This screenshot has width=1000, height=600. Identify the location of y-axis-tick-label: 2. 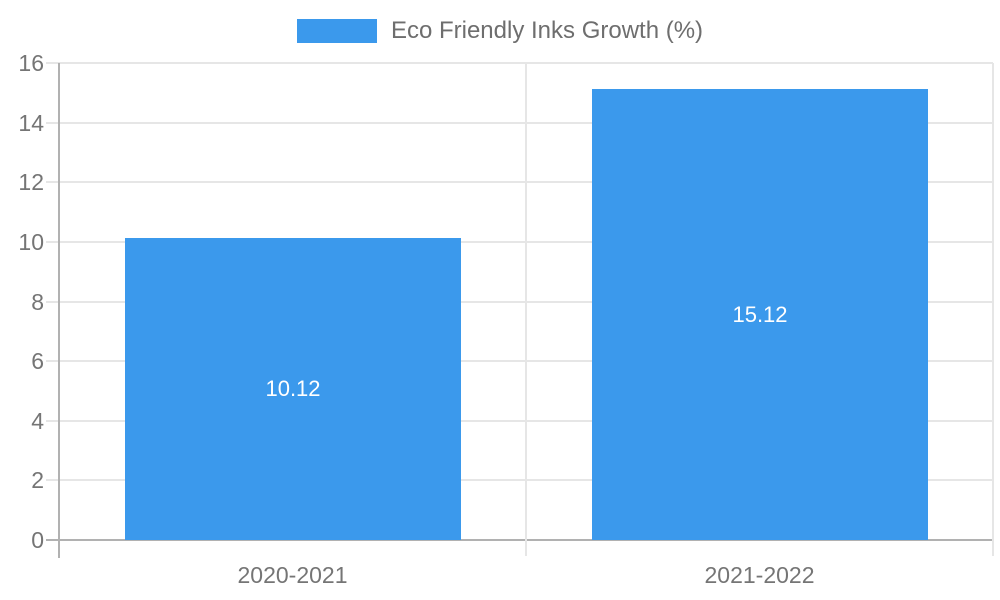
(37, 480).